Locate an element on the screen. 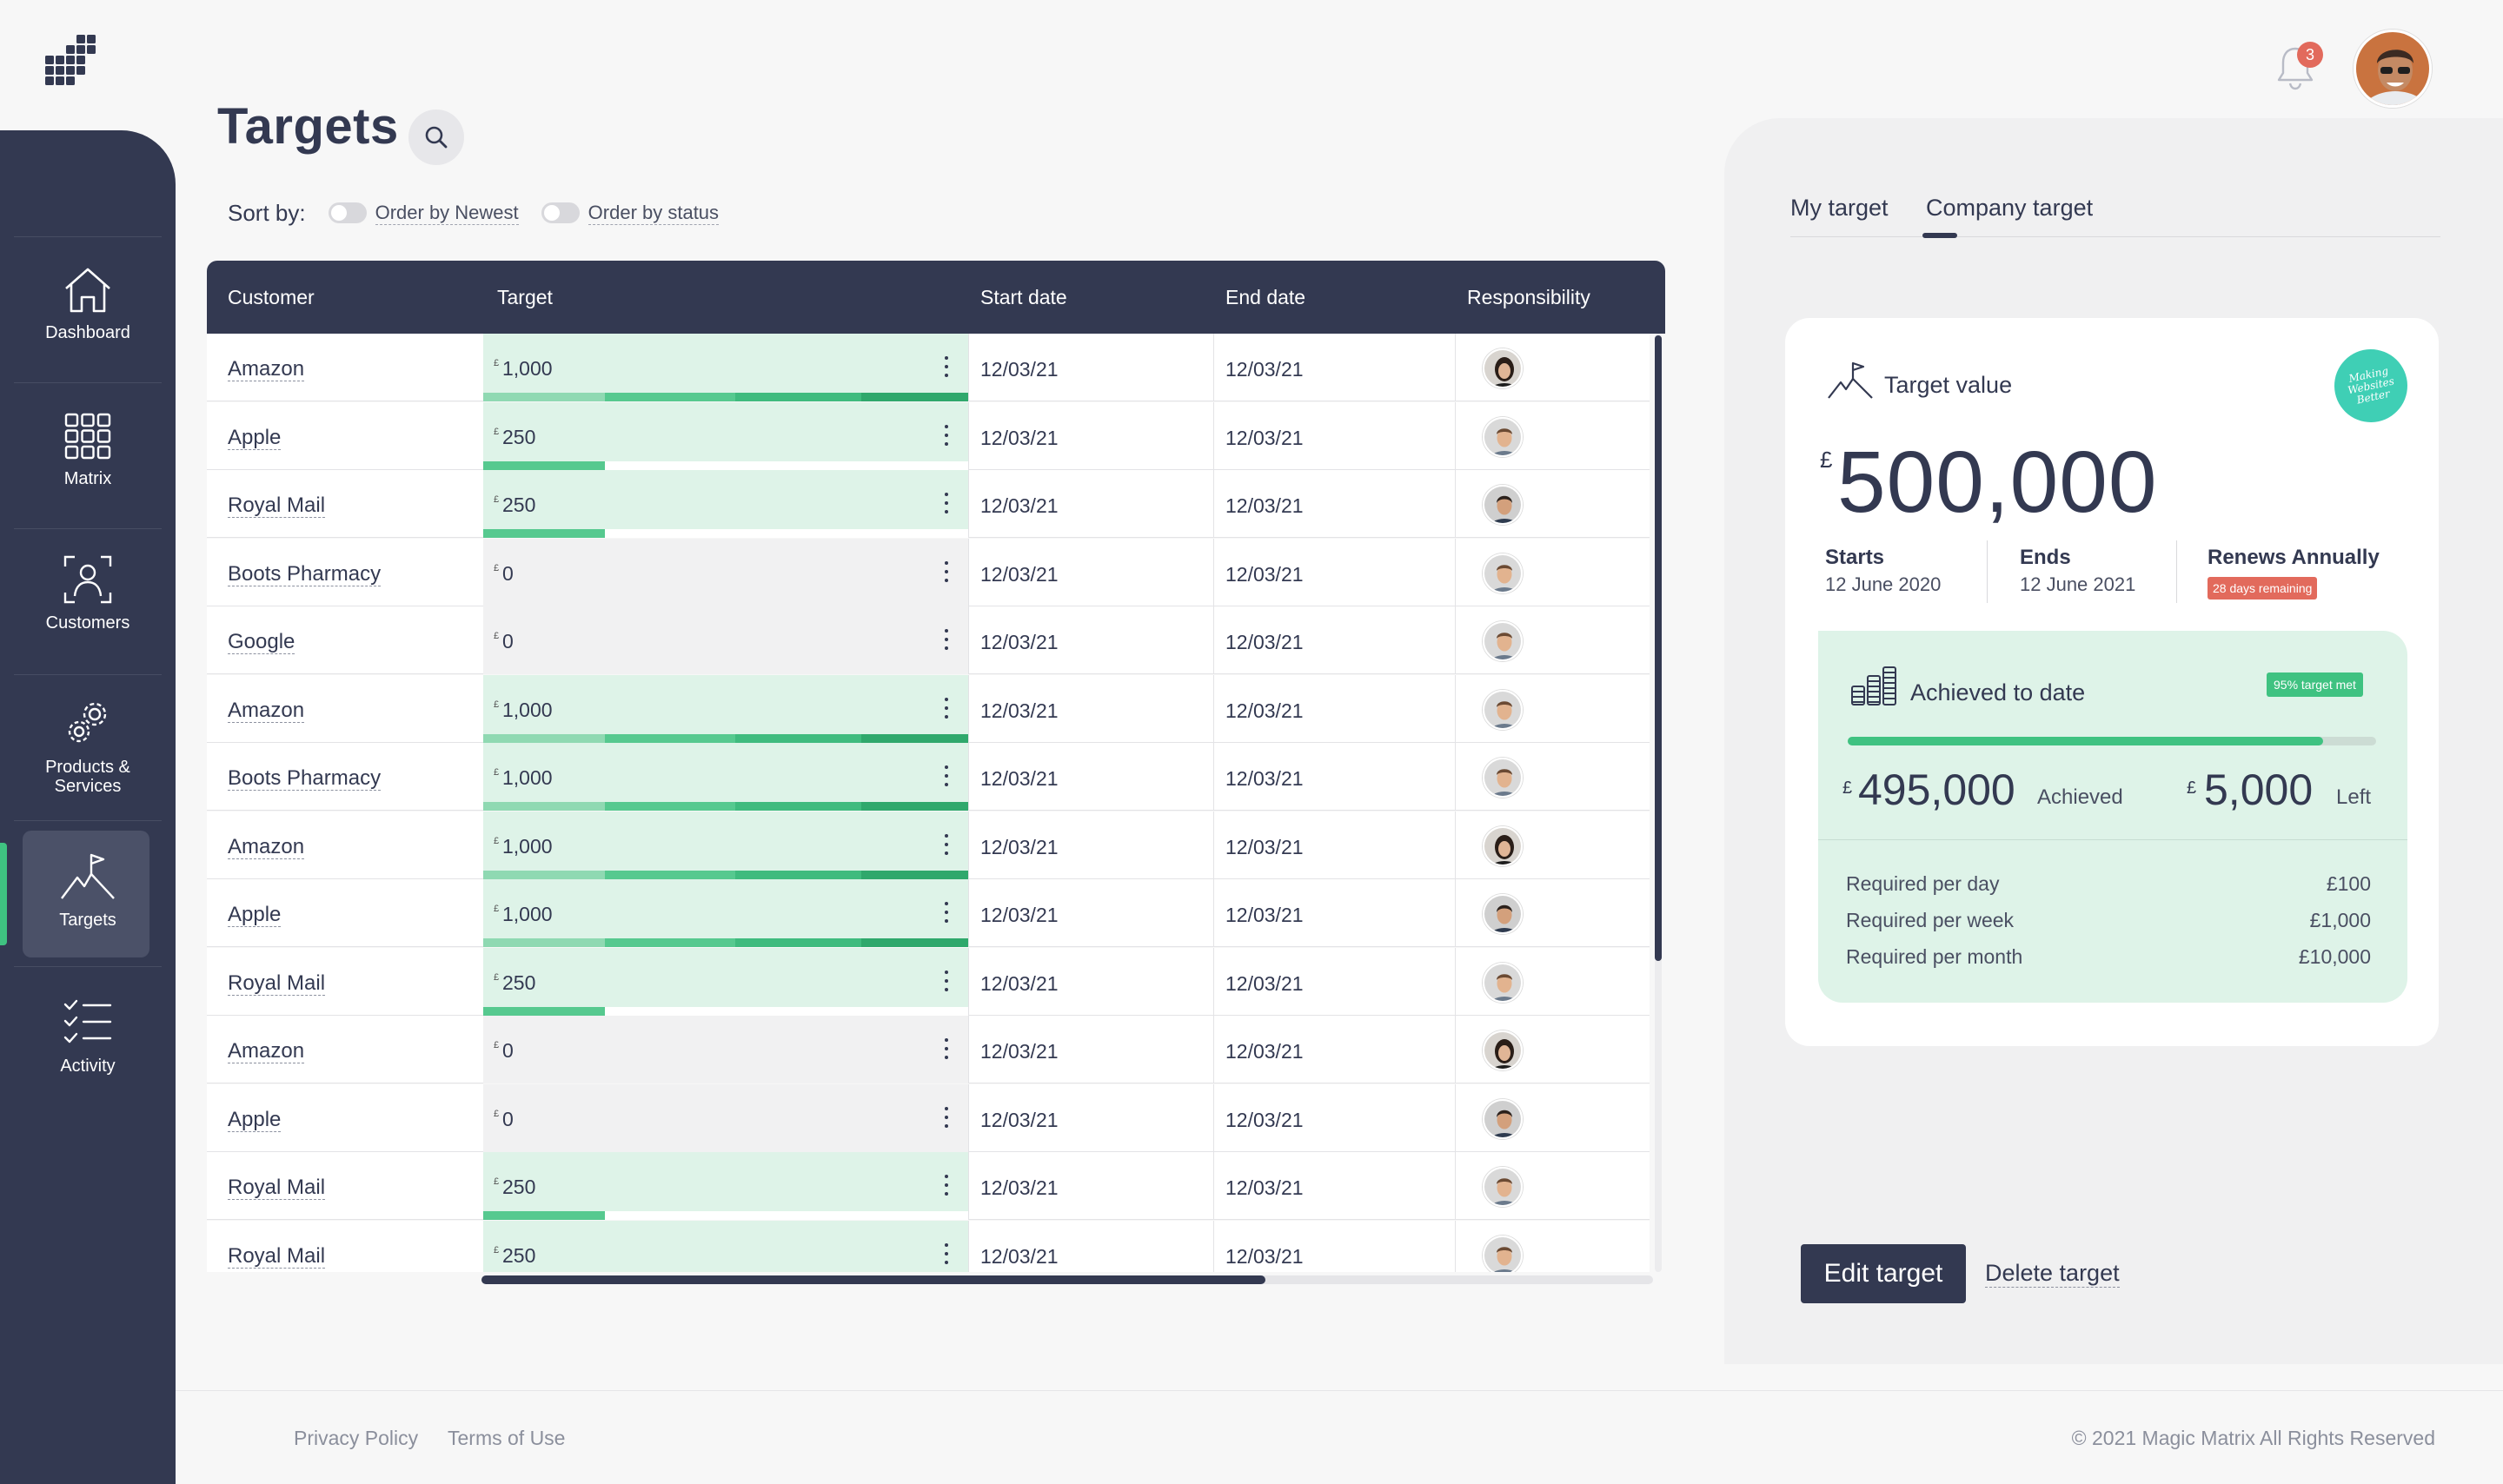 This screenshot has height=1484, width=2503. table-row: Apple £250 12/03/21 12/03/21 is located at coordinates (928, 436).